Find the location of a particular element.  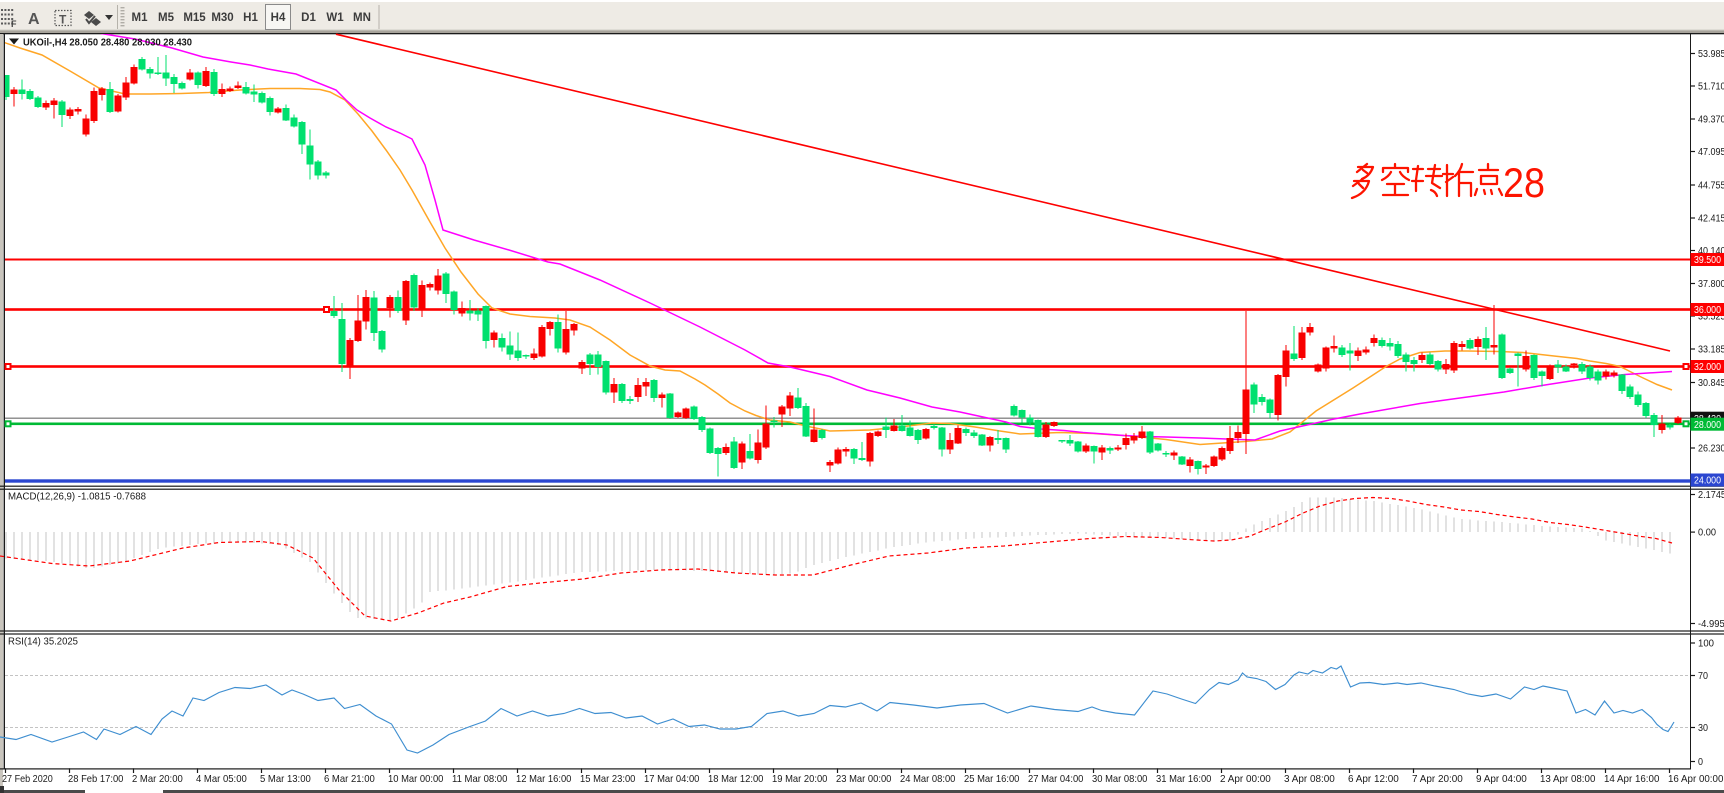

svg-text: D1 is located at coordinates (308, 18).